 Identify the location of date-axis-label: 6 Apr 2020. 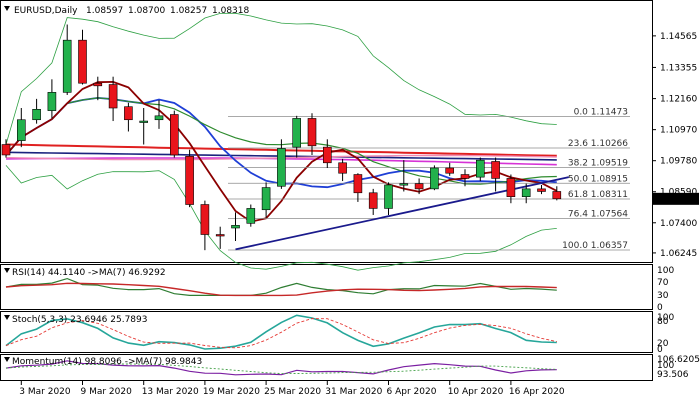
(412, 392).